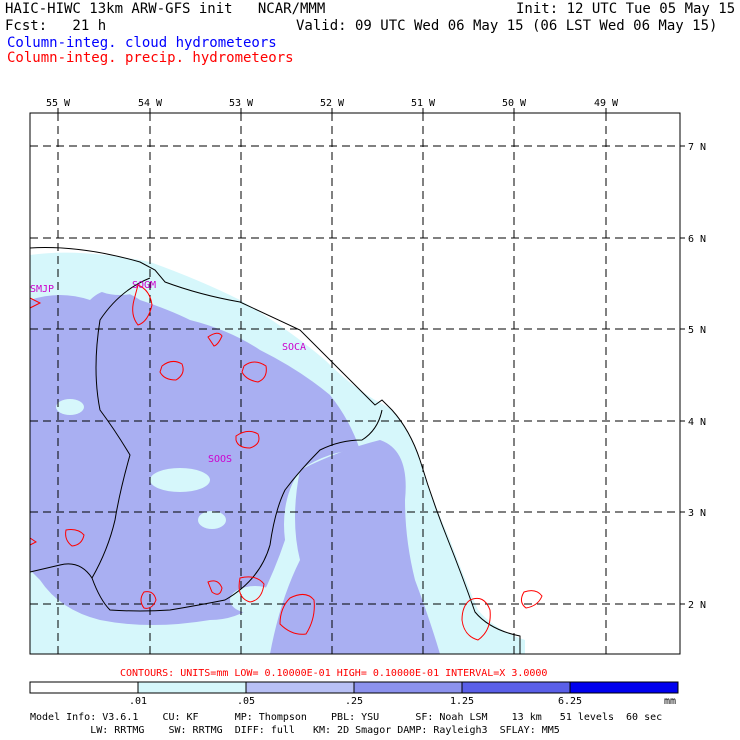  What do you see at coordinates (697, 147) in the screenshot?
I see `lat-label: 7 N` at bounding box center [697, 147].